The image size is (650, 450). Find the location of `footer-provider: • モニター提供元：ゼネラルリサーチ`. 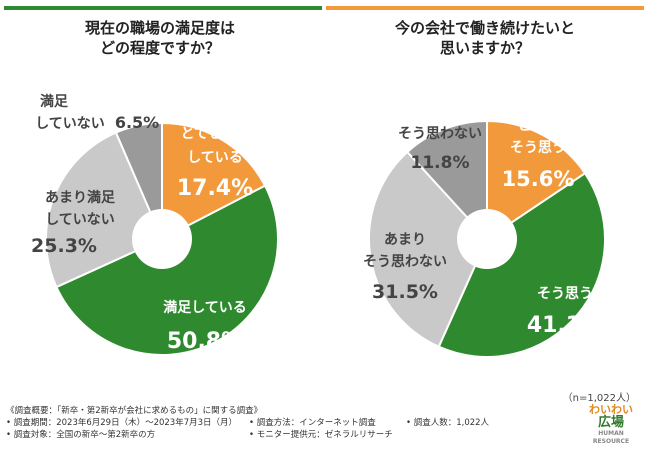

footer-provider: • モニター提供元：ゼネラルリサーチ is located at coordinates (321, 435).